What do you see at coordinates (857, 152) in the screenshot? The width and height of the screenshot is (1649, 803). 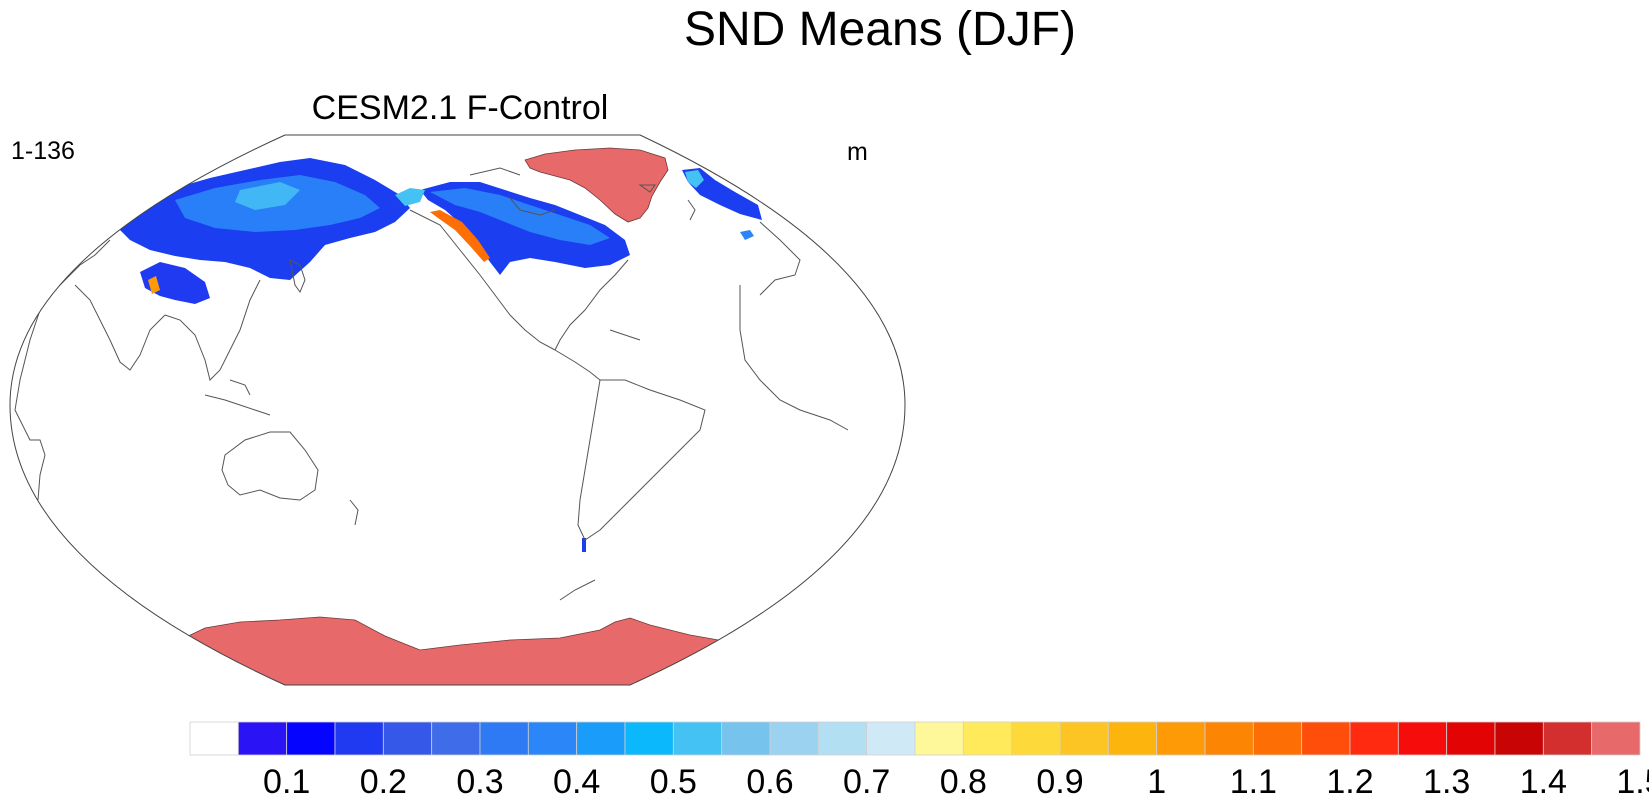 I see `units-label: m` at bounding box center [857, 152].